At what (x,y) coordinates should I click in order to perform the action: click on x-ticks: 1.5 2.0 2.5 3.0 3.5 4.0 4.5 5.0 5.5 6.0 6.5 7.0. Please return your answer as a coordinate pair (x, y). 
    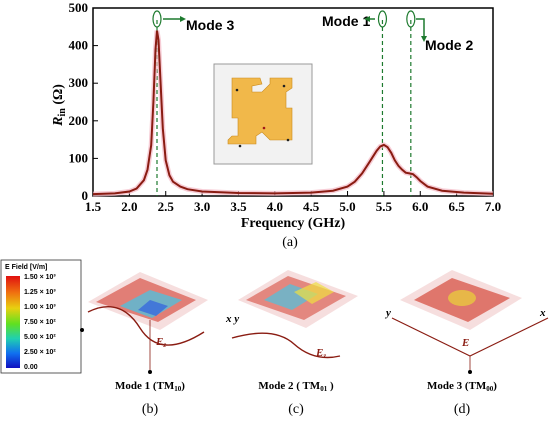
    Looking at the image, I should click on (293, 202).